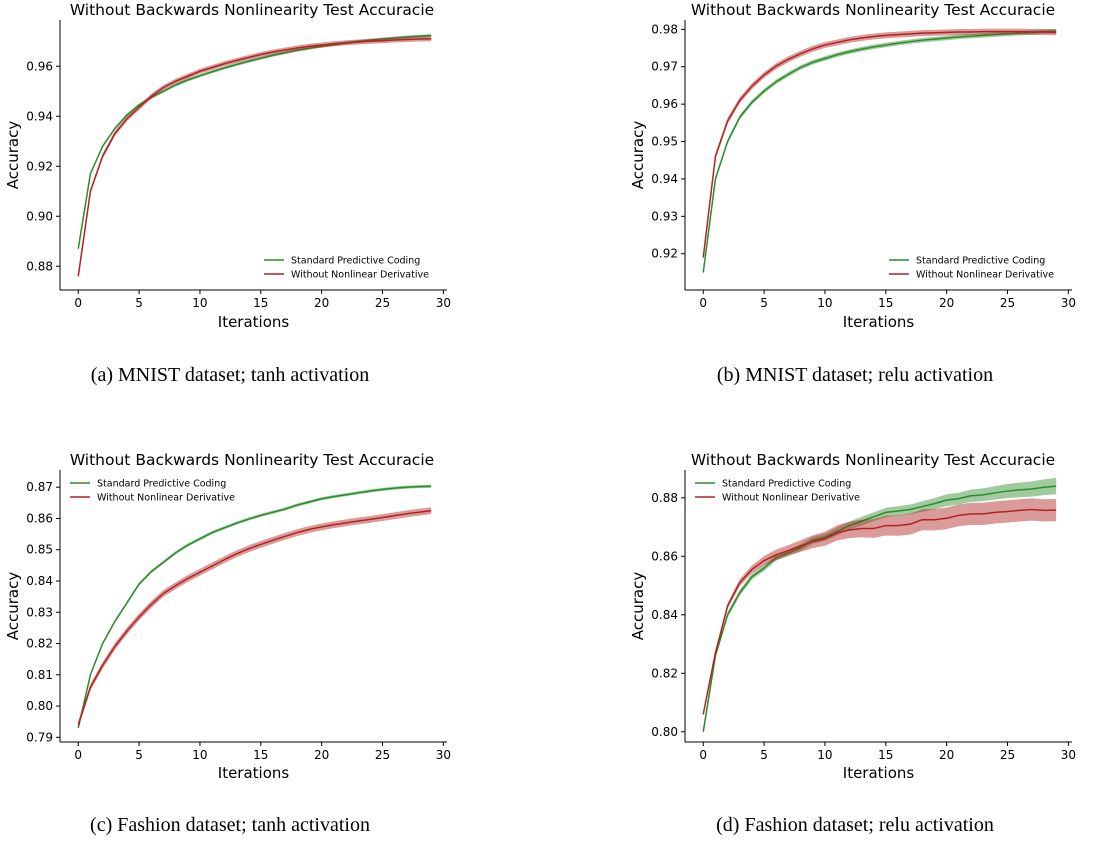 Image resolution: width=1098 pixels, height=841 pixels. I want to click on y-tick-label: 0.85, so click(39, 550).